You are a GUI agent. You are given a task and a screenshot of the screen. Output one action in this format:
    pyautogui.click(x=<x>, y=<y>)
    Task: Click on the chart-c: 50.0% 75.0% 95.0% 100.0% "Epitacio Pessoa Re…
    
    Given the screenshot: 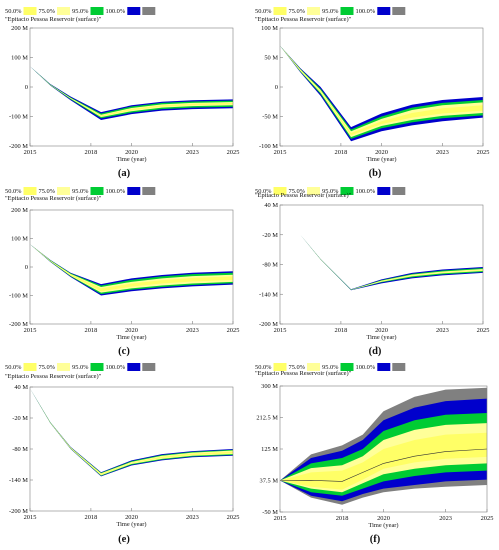 What is the action you would take?
    pyautogui.click(x=122, y=272)
    